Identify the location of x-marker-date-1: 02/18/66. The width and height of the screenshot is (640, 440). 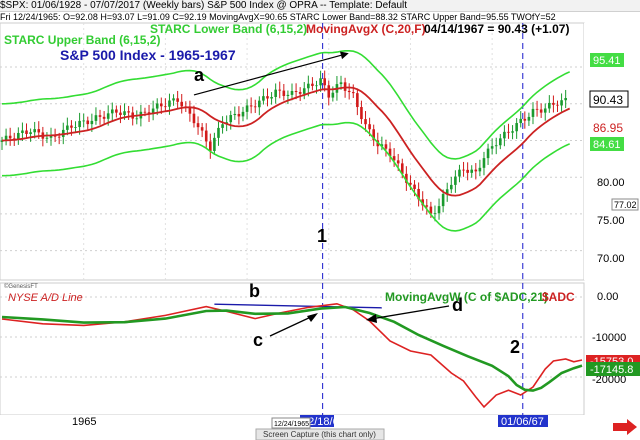
(323, 422).